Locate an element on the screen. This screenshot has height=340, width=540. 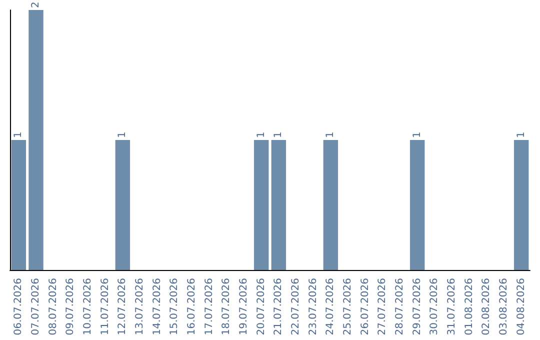
x-tick-label: 26.07.2026 is located at coordinates (365, 307).